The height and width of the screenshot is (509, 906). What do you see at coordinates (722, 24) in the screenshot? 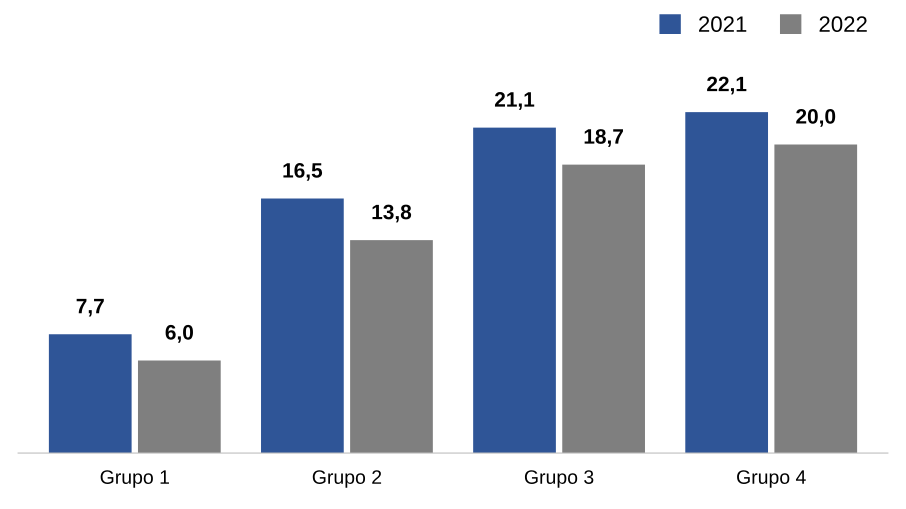
I see `legend-label: 2021` at bounding box center [722, 24].